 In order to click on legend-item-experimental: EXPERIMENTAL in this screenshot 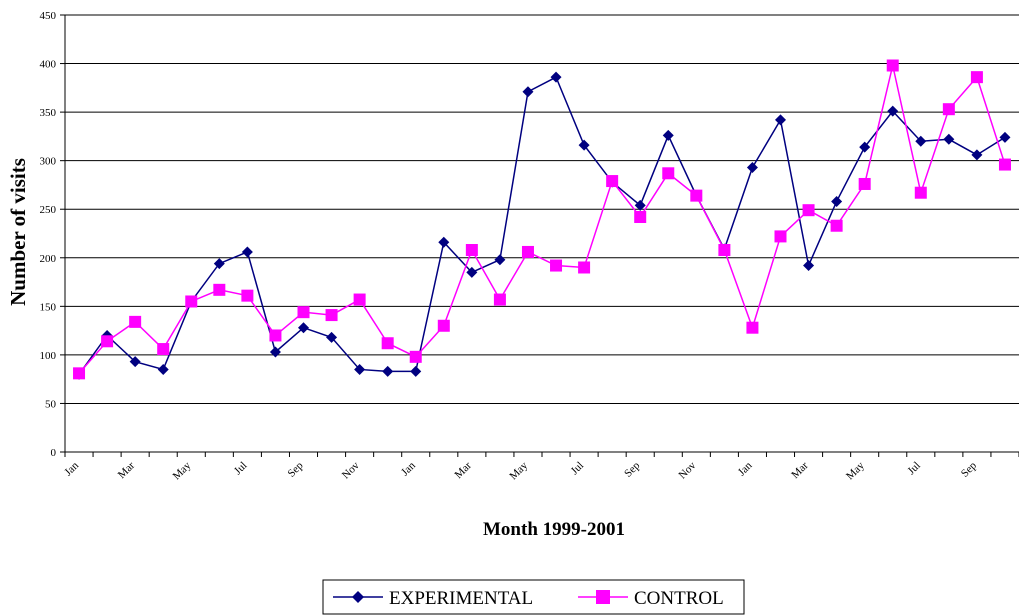, I will do `click(433, 598)`.